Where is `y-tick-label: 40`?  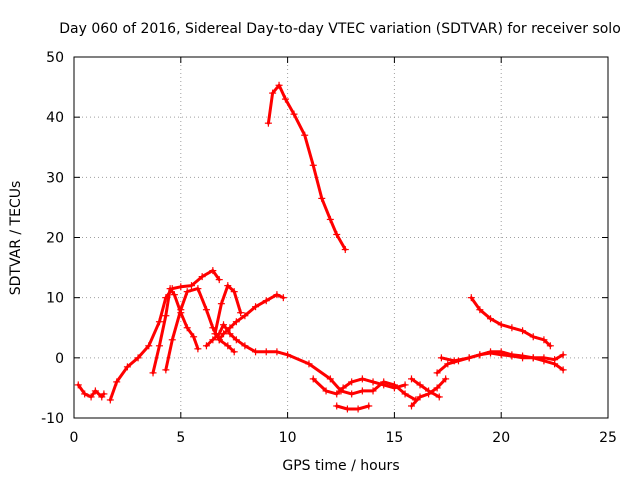 y-tick-label: 40 is located at coordinates (55, 118).